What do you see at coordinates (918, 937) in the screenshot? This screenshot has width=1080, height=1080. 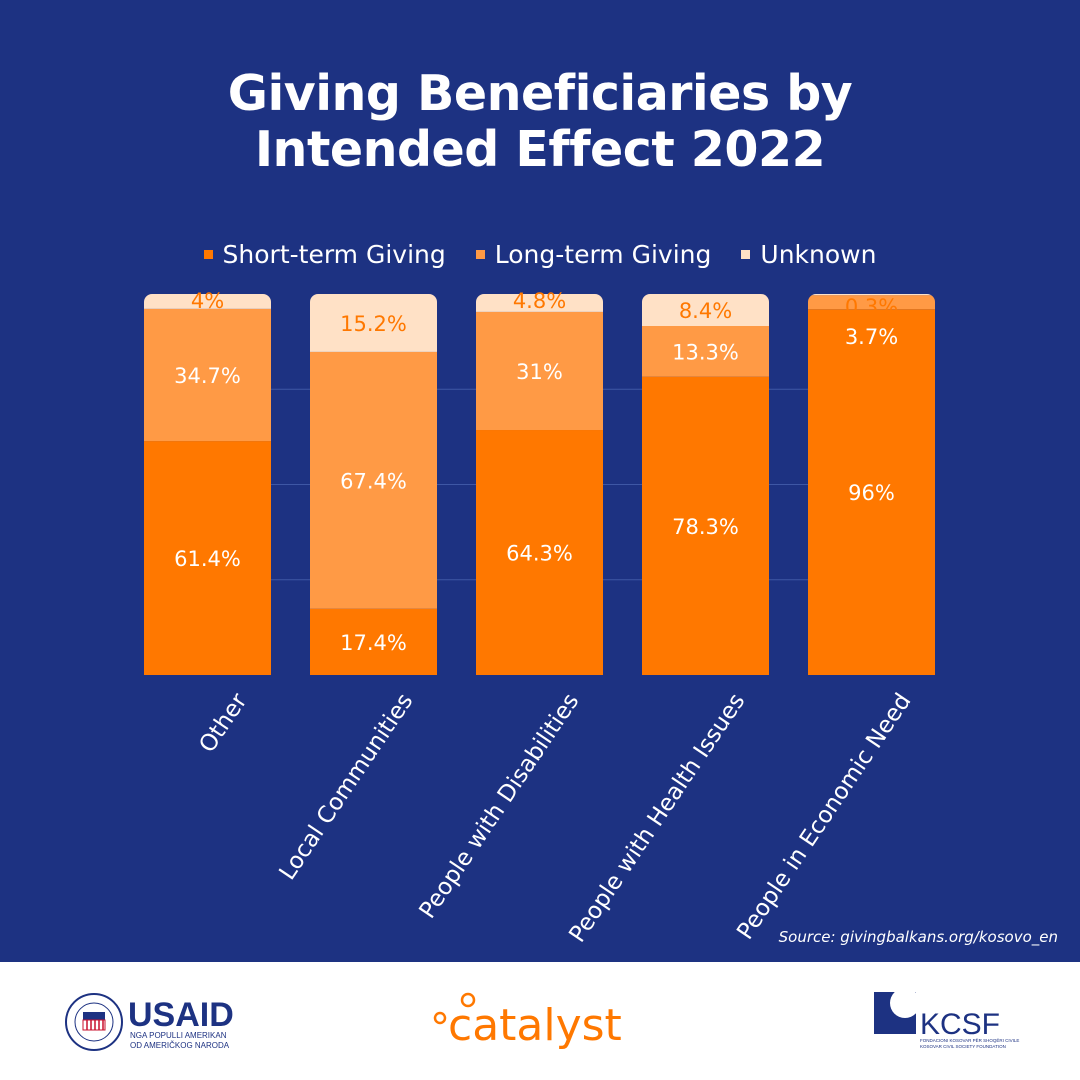 I see `source-note: Source: givingbalkans.org/kosovo_en` at bounding box center [918, 937].